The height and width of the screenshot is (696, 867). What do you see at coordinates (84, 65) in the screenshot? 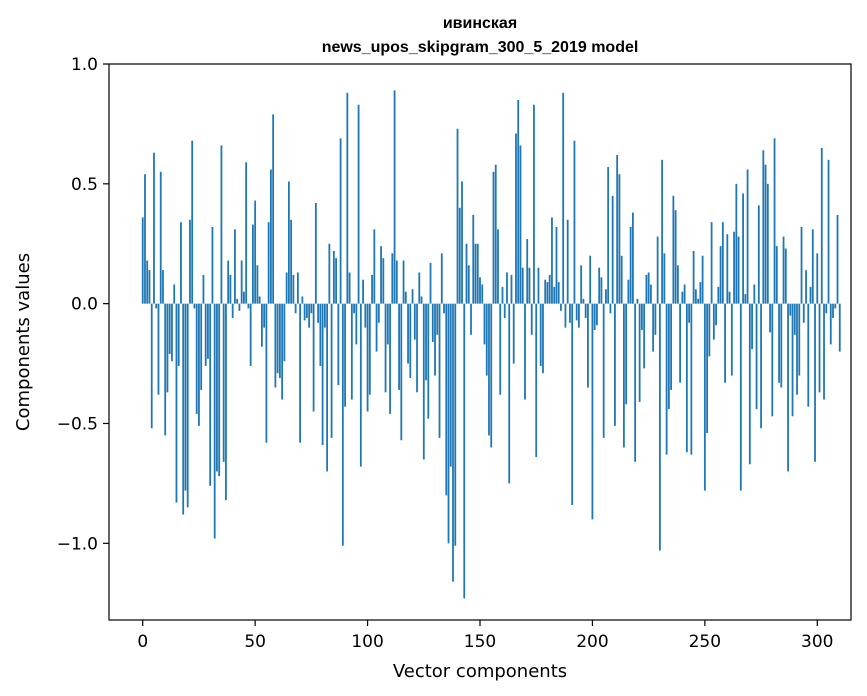
I see `y-tick-label-4: 1.0` at bounding box center [84, 65].